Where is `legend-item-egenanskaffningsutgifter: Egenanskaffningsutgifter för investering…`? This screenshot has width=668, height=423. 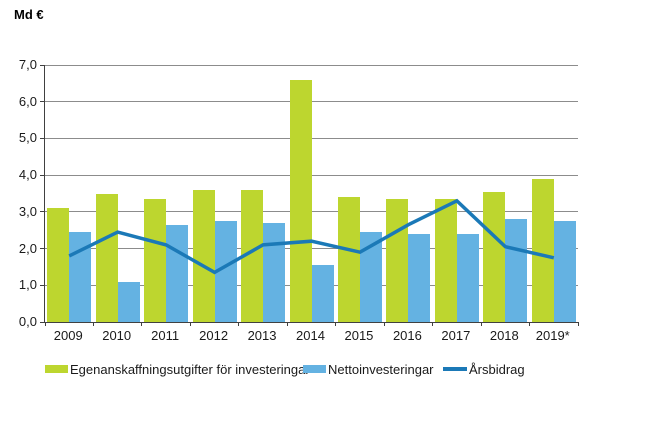
legend-item-egenanskaffningsutgifter: Egenanskaffningsutgifter för investering… is located at coordinates (177, 369).